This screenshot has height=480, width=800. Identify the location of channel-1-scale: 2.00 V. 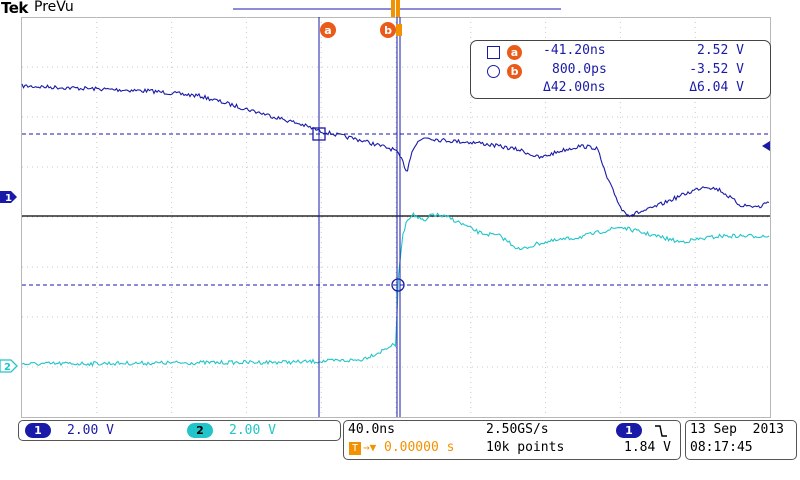
(90, 430).